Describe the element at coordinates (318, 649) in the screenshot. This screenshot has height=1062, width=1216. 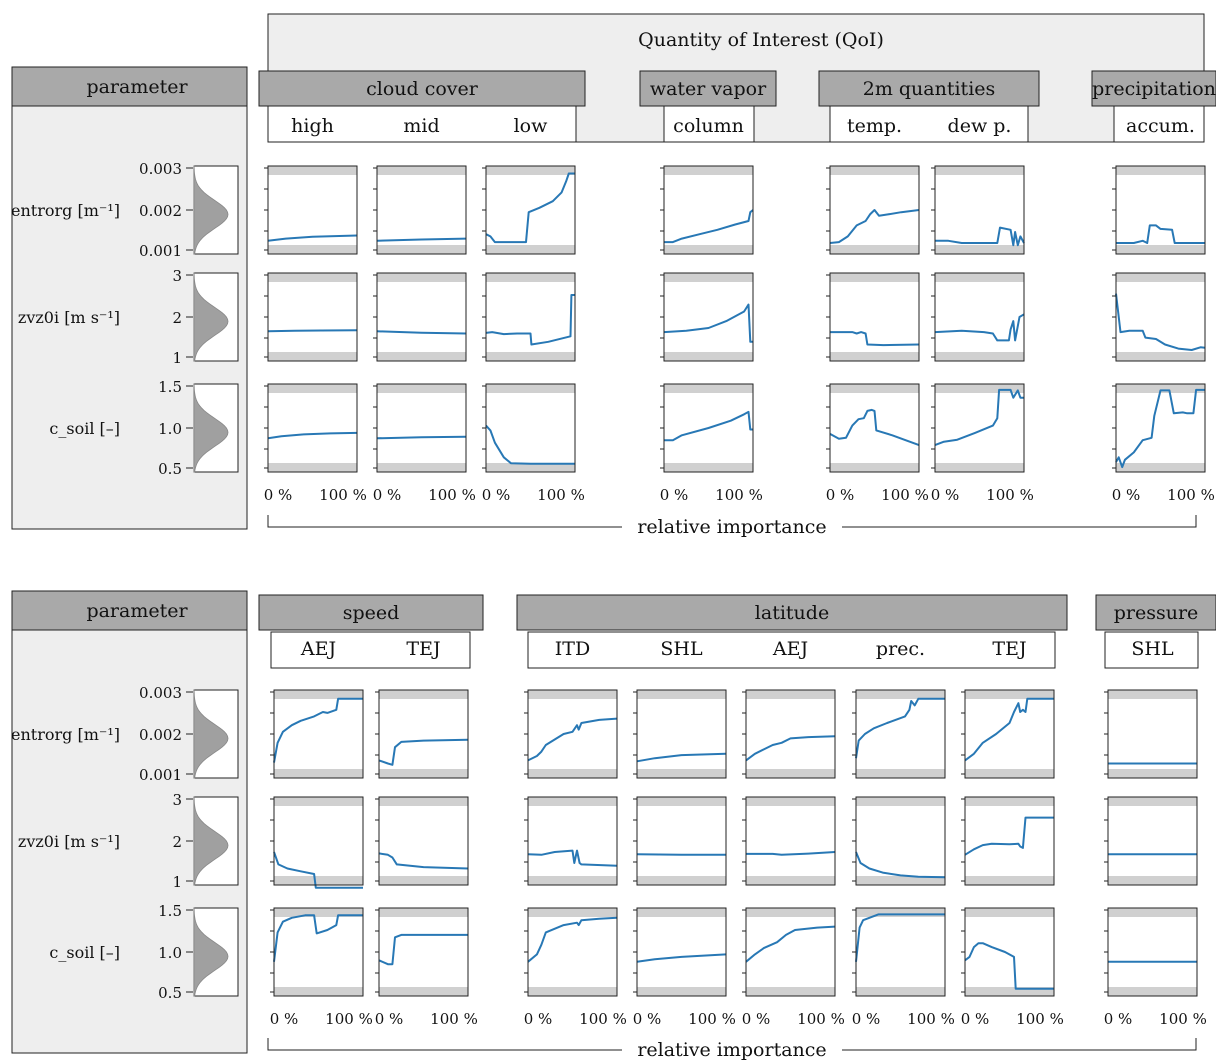
I see `qoi-sub-label: AEJ` at that location.